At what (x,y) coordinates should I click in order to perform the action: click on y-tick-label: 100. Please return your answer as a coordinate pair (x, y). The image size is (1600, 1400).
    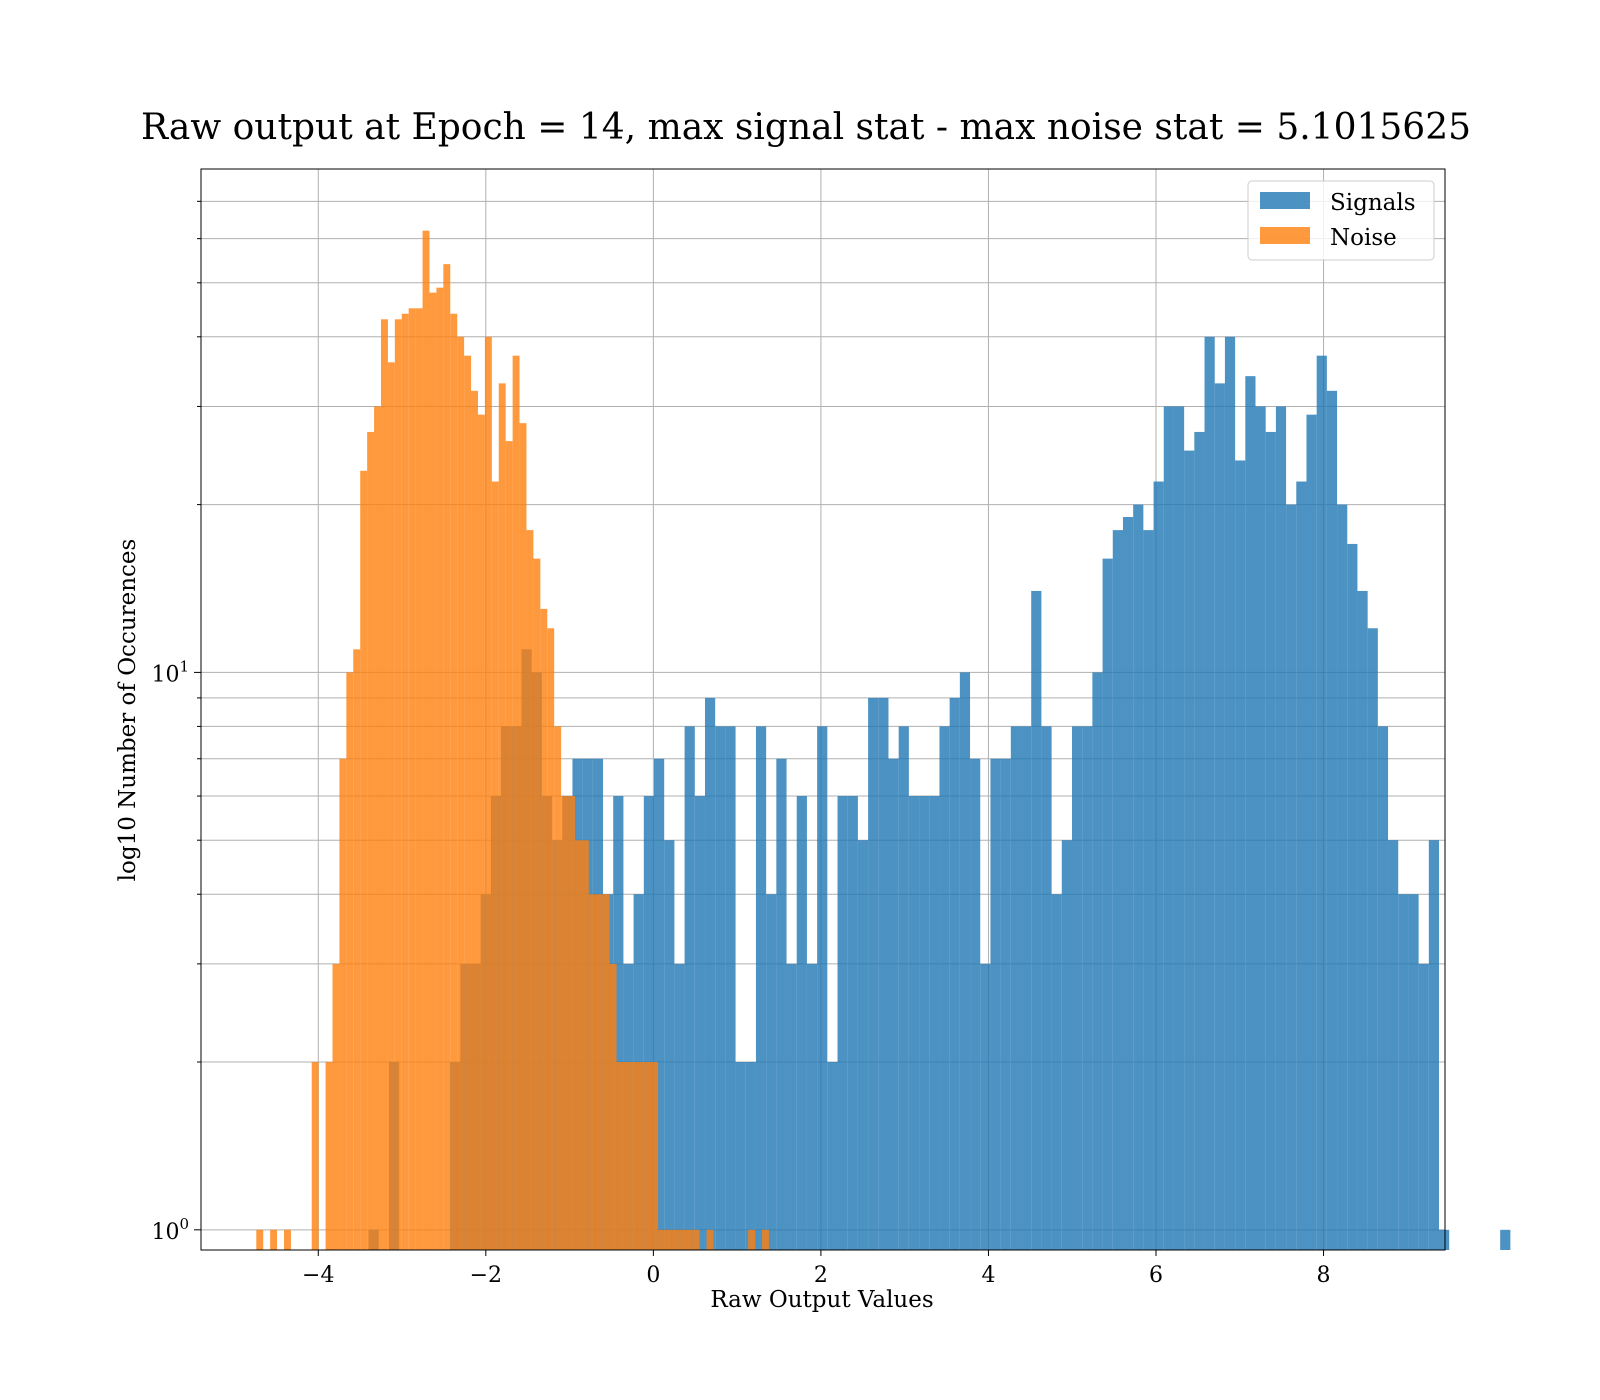
    Looking at the image, I should click on (170, 1230).